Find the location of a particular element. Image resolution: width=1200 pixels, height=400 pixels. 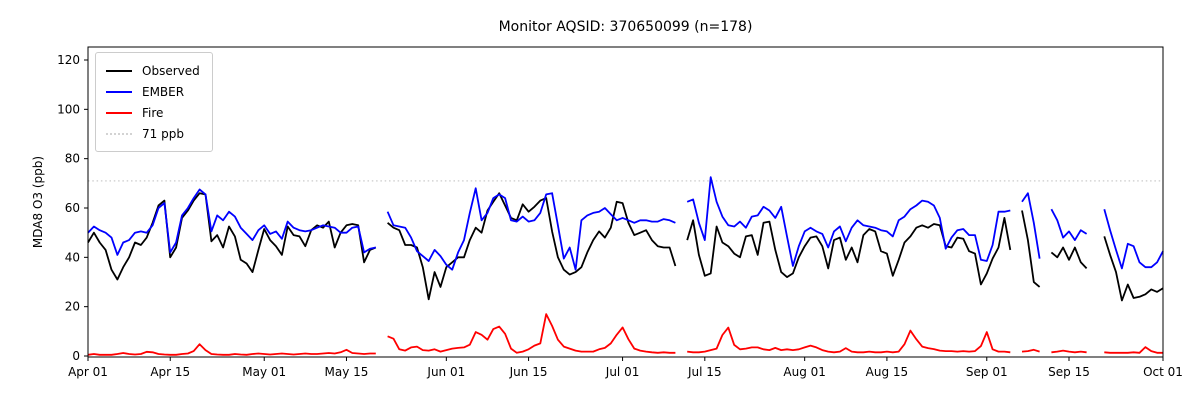

y-tick-label: 40 is located at coordinates (72, 257).